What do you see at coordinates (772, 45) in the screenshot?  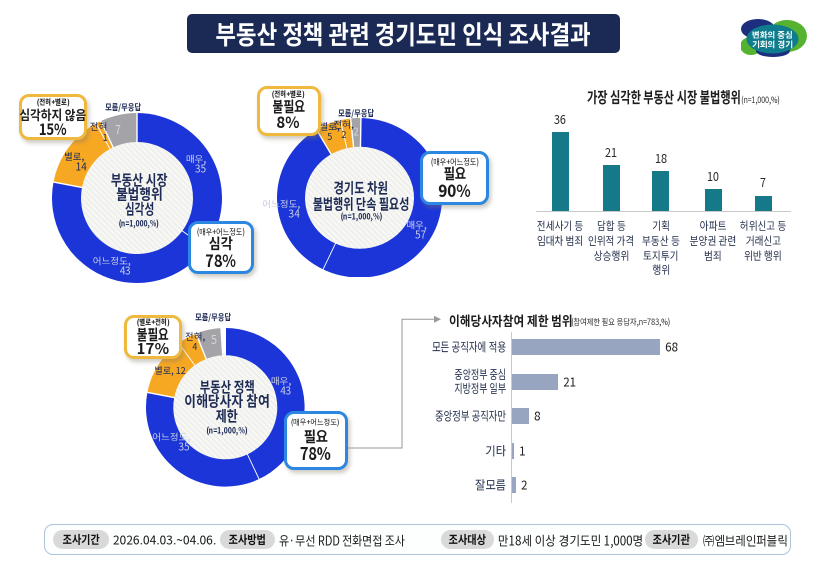 I see `svg-text: 기회의 경기` at bounding box center [772, 45].